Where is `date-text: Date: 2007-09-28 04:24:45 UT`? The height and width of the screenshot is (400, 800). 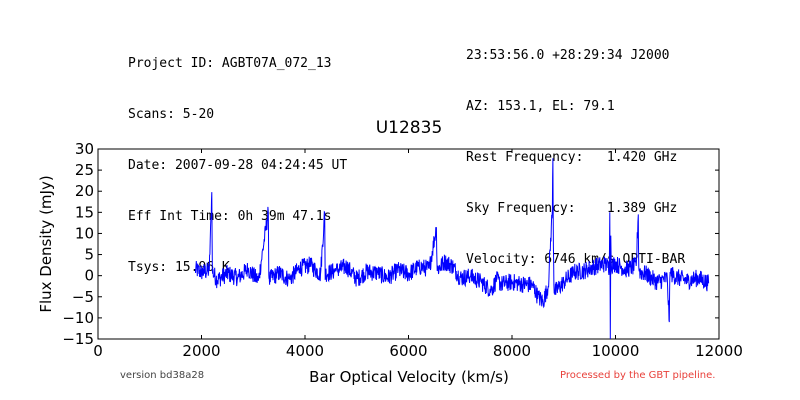
date-text: Date: 2007-09-28 04:24:45 UT is located at coordinates (238, 165).